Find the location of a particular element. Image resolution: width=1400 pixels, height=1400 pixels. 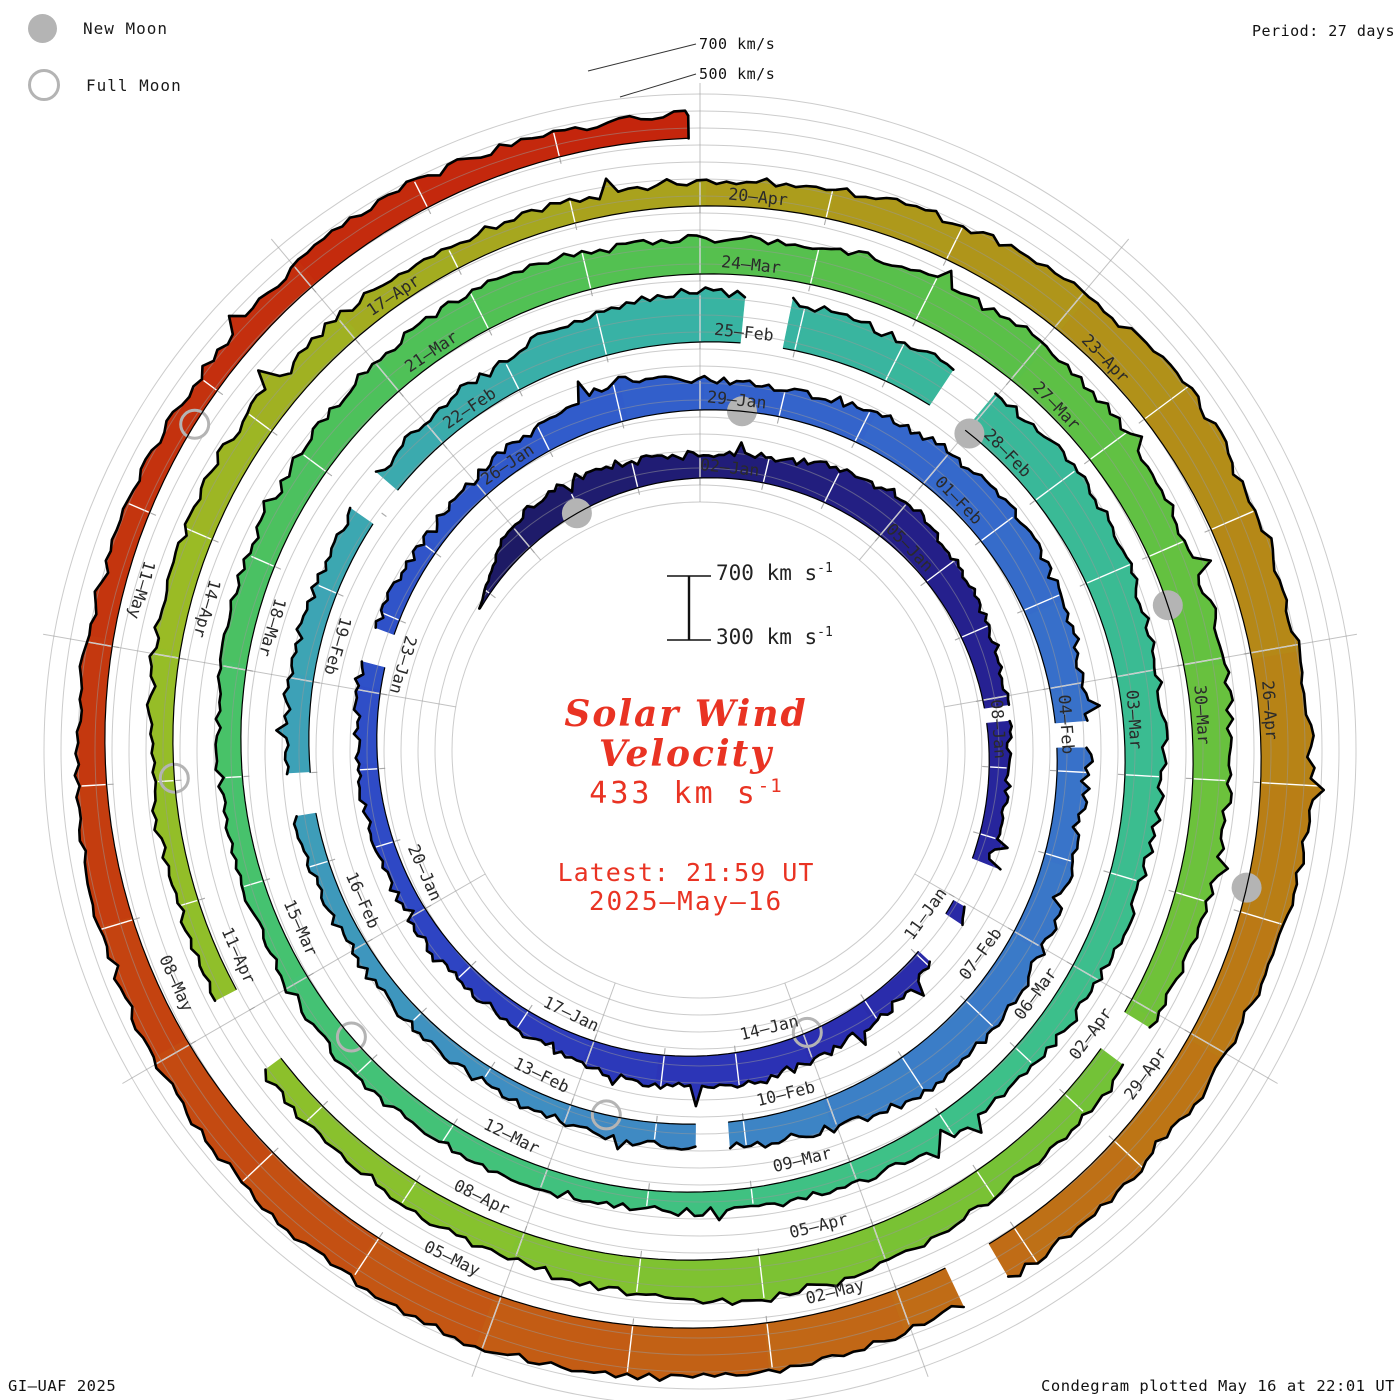

date-label: 04–Feb is located at coordinates (1066, 724).